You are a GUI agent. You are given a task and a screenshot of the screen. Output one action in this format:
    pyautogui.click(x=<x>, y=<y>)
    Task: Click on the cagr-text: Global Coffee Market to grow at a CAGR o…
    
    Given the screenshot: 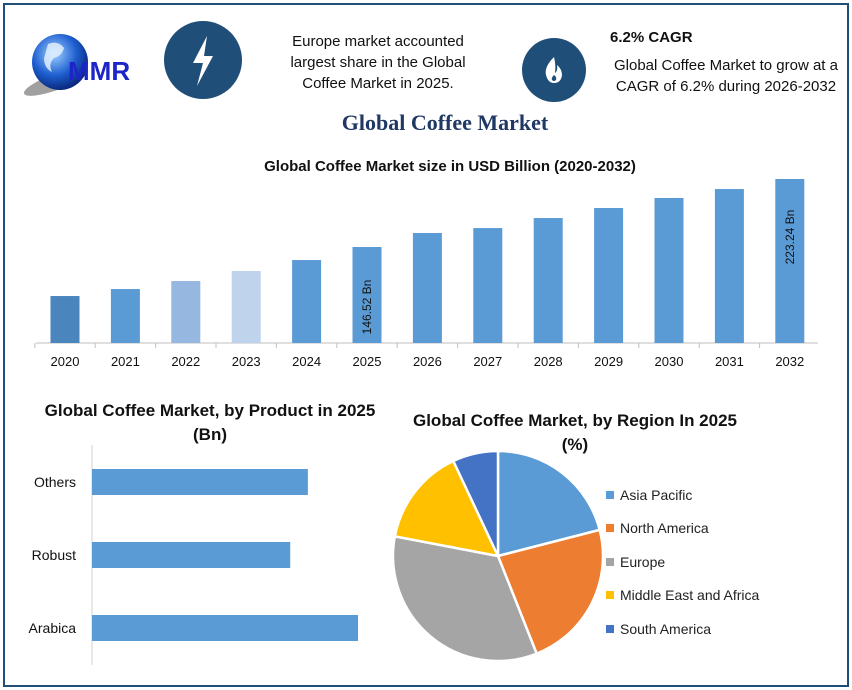 What is the action you would take?
    pyautogui.click(x=725, y=76)
    